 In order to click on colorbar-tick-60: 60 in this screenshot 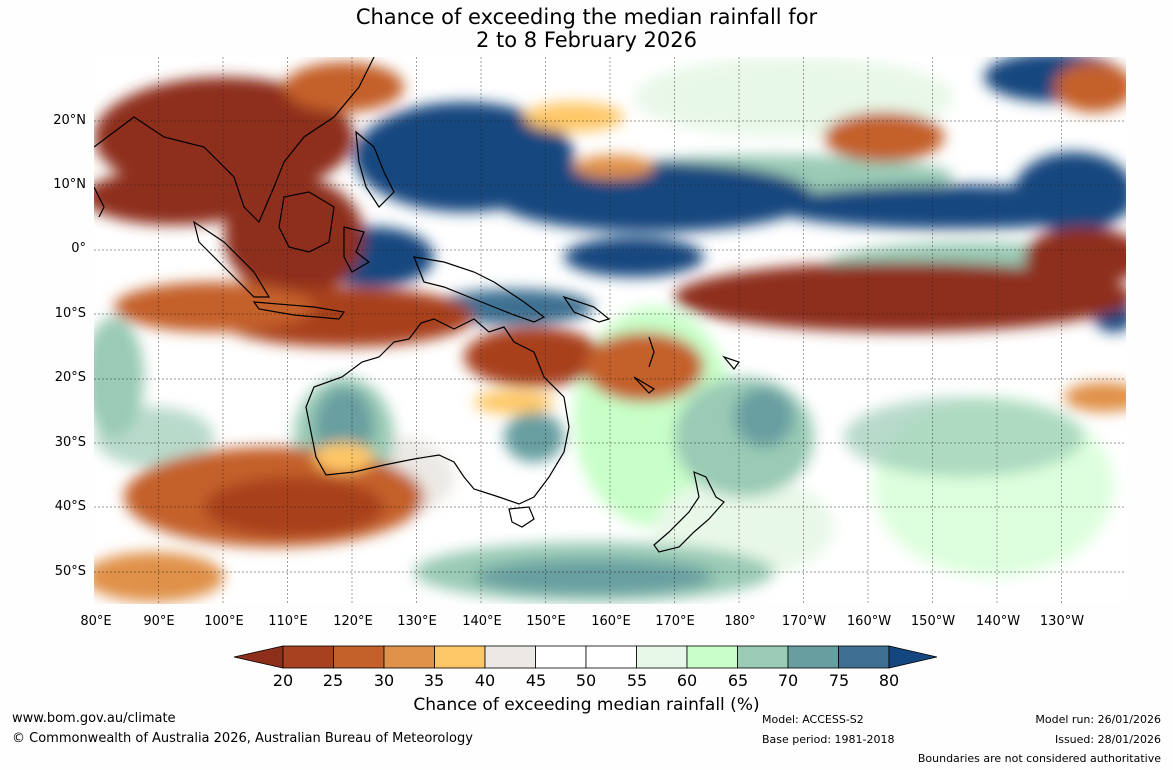, I will do `click(687, 680)`.